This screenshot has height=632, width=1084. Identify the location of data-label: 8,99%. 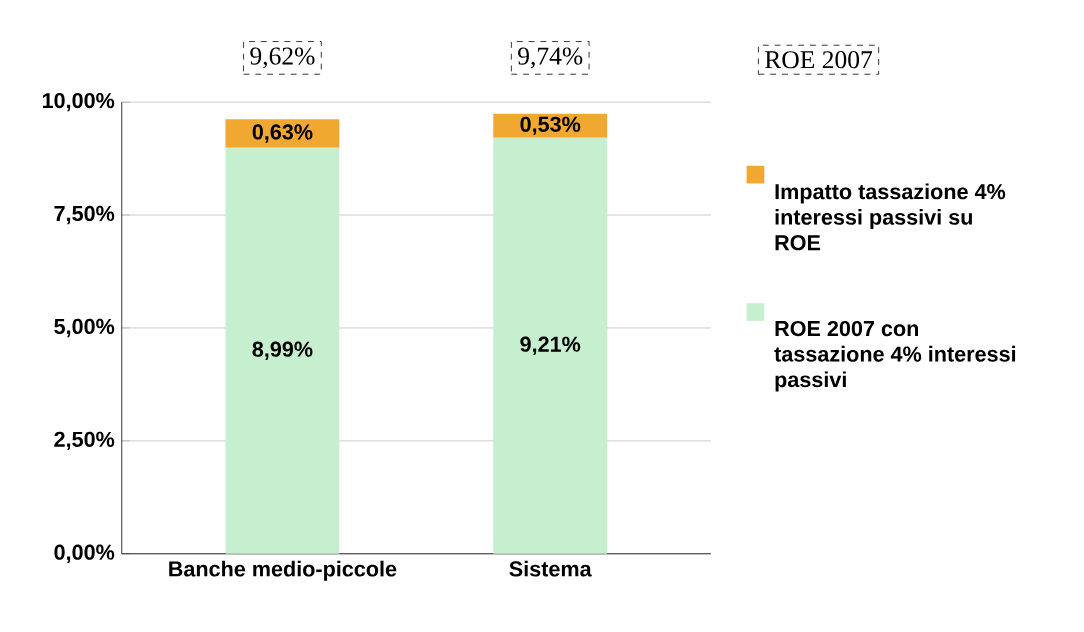
(282, 350).